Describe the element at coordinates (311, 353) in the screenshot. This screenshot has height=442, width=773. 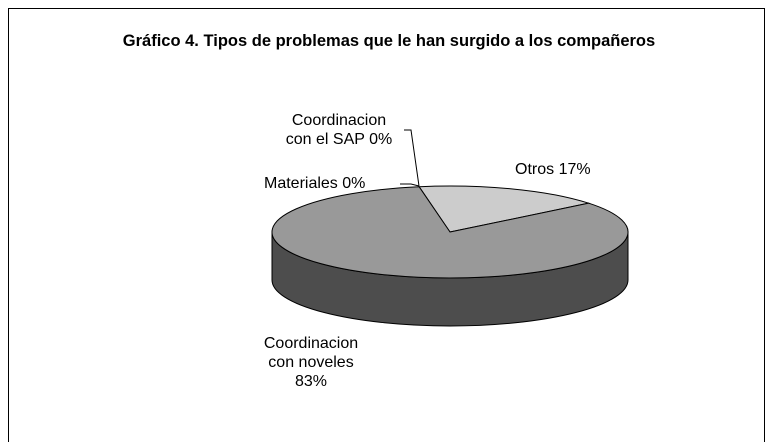
I see `label-name: Coordinacion con noveles` at that location.